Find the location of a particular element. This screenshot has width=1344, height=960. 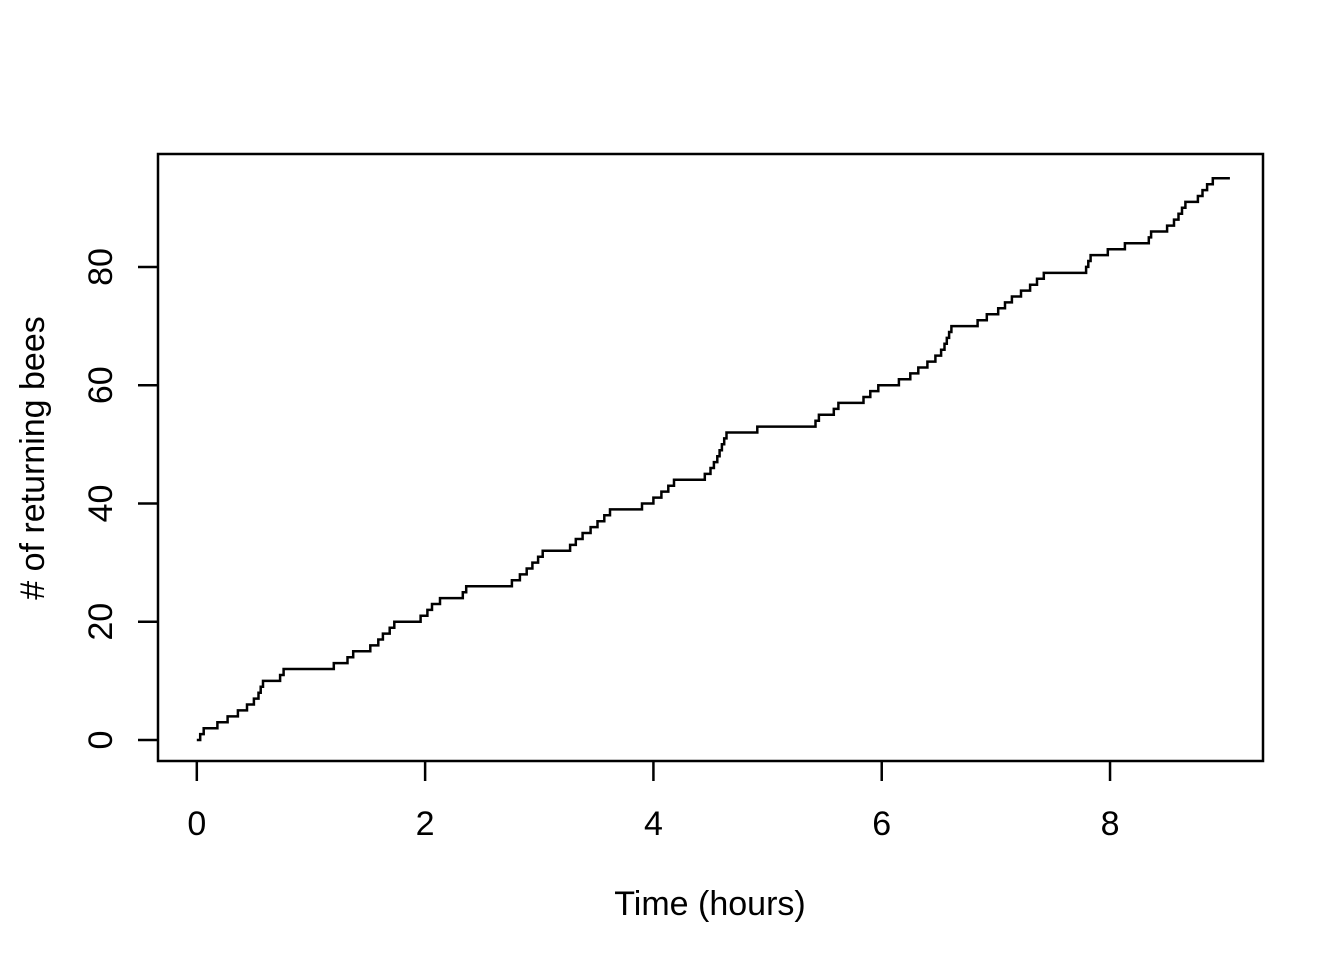

x-tick-label-4: 4 is located at coordinates (653, 824).